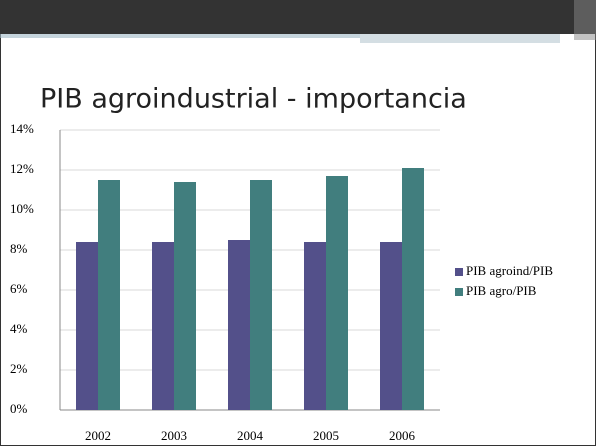  What do you see at coordinates (22, 208) in the screenshot?
I see `y-tick-label: 10%` at bounding box center [22, 208].